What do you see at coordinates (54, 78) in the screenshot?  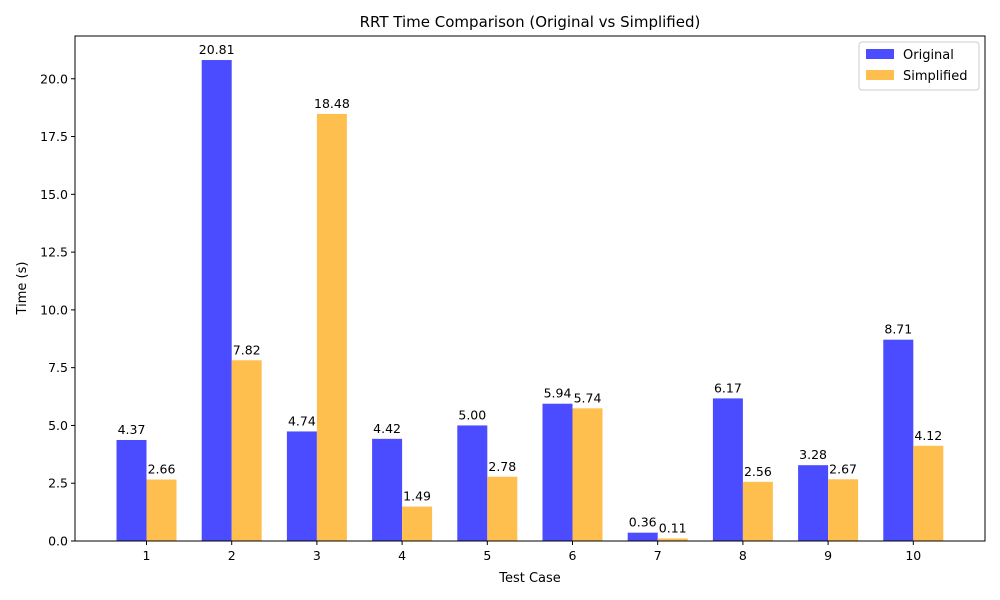 I see `y-tick-label: 20.0` at bounding box center [54, 78].